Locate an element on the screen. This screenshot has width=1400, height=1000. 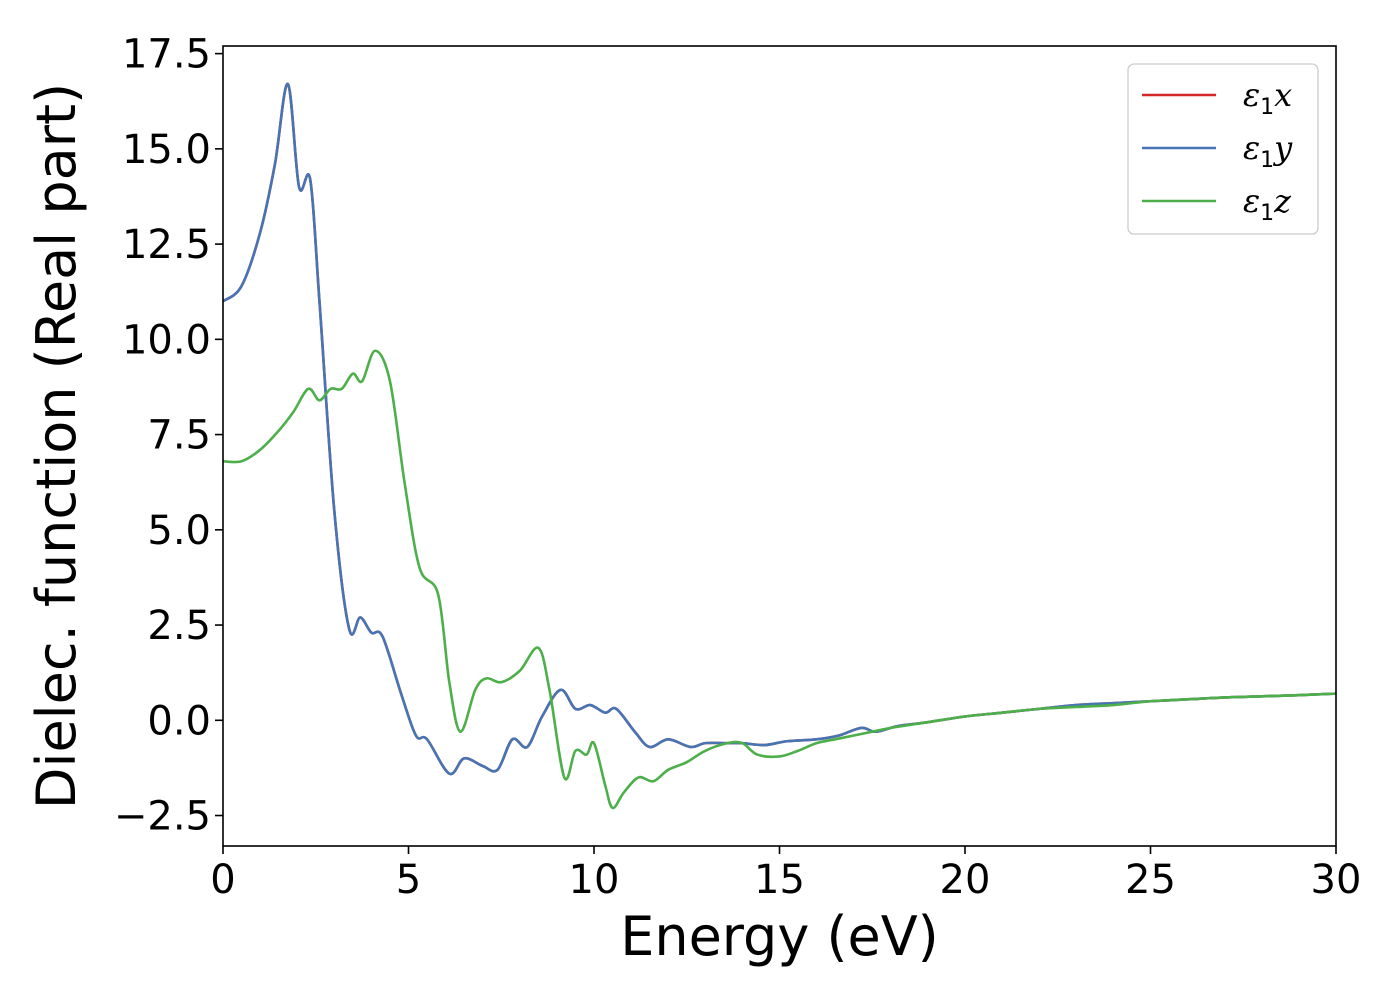
x-tick-label: 5 is located at coordinates (408, 880).